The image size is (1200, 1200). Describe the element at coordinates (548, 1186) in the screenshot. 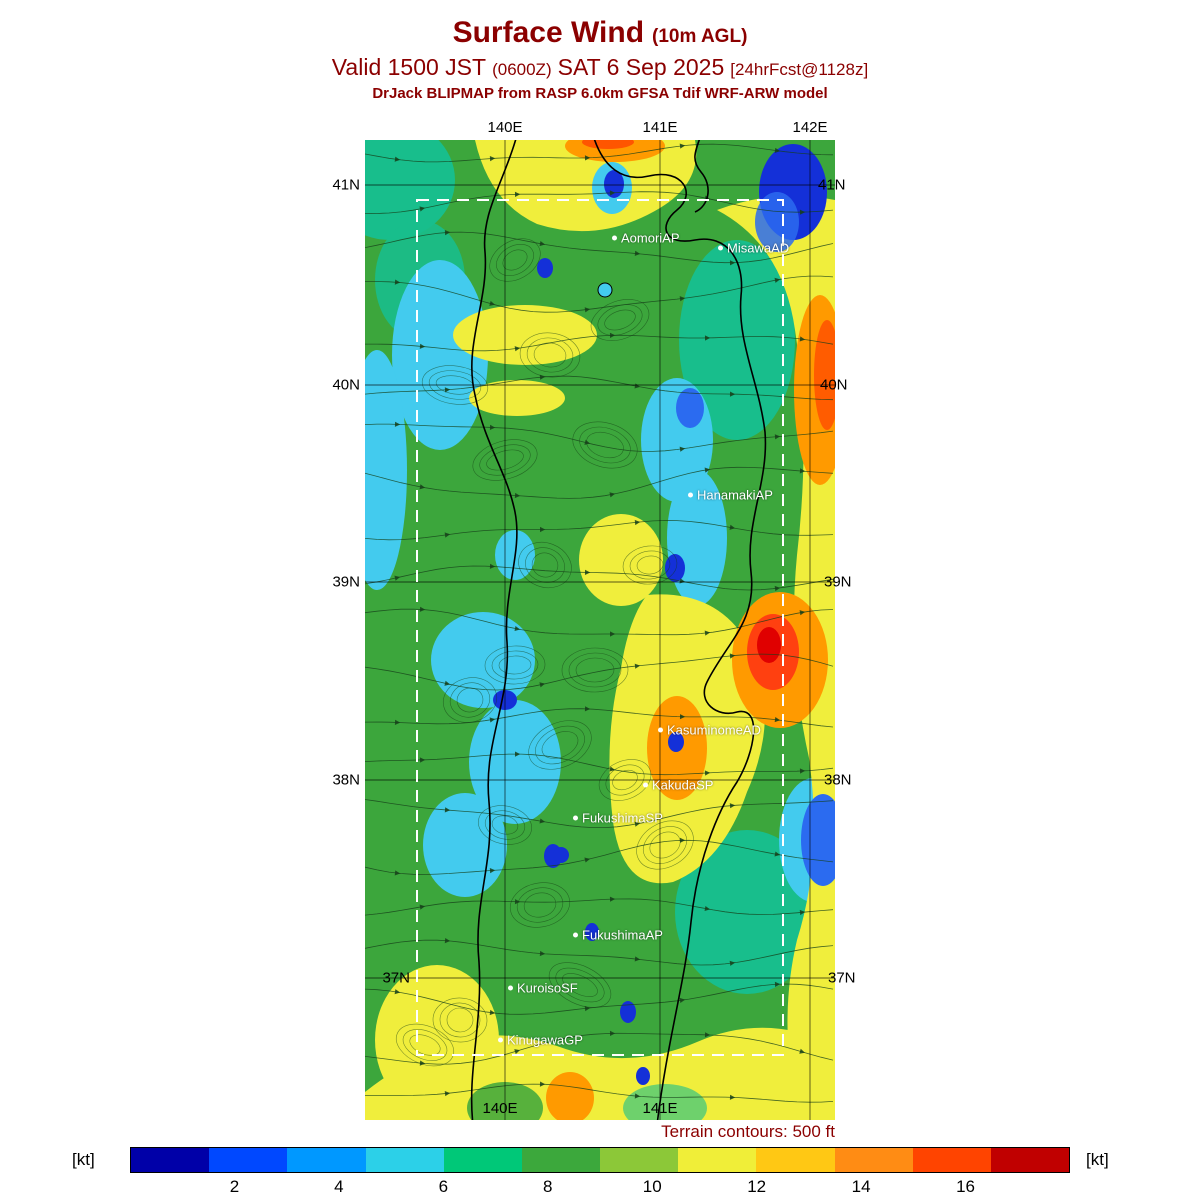

I see `colorbar-tick-label: 8` at that location.